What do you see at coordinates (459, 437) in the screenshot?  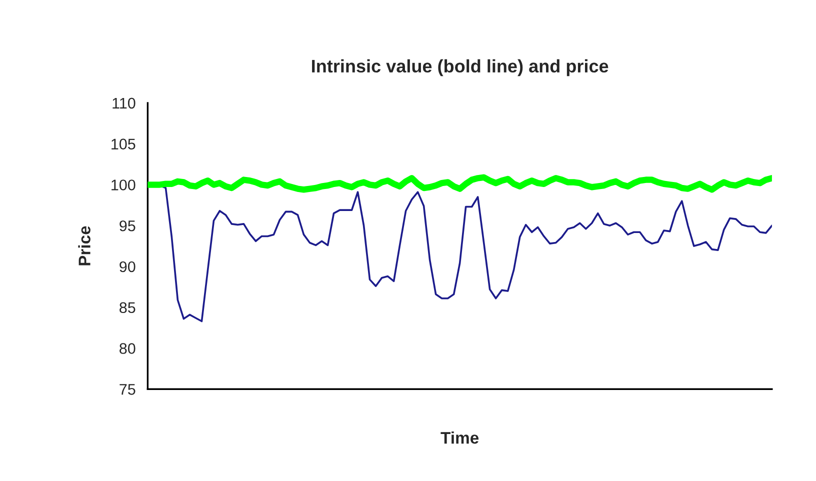 I see `x-axis-title: Time` at bounding box center [459, 437].